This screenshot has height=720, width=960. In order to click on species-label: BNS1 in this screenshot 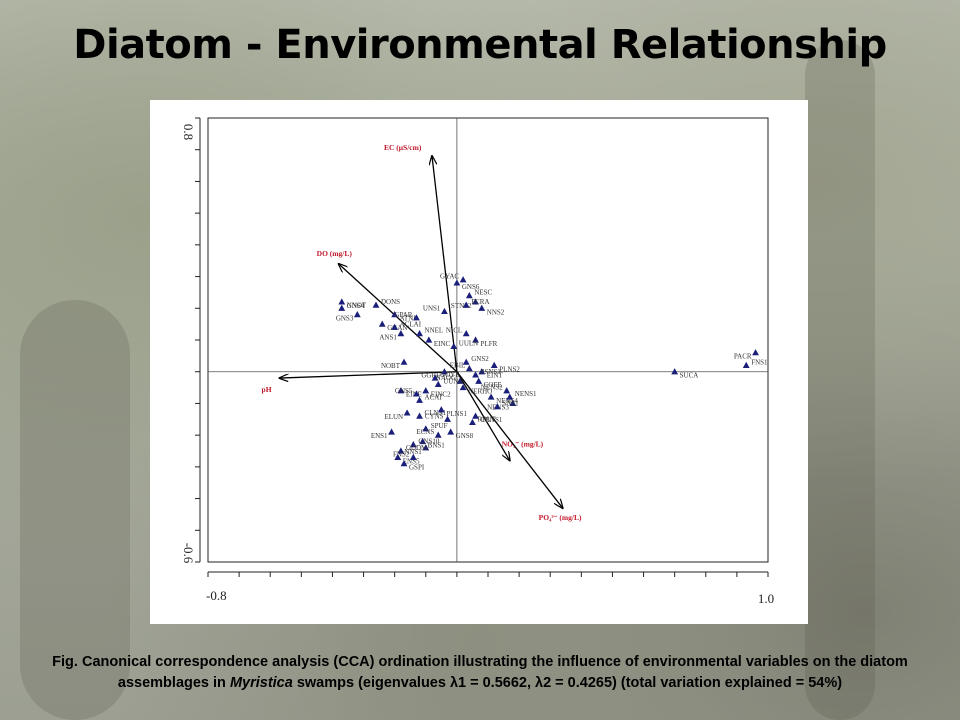, I will do `click(437, 445)`.